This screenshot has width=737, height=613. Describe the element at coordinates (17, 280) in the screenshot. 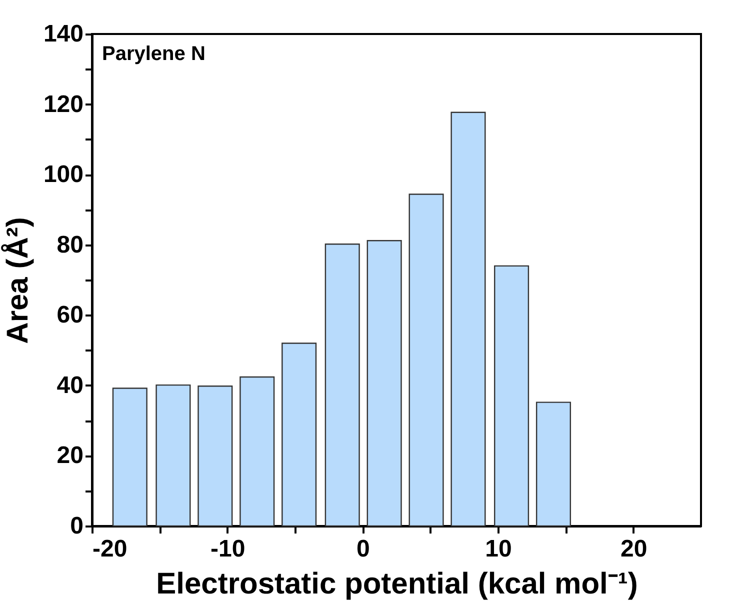

I see `y-axis-title: Area (Å²)` at that location.